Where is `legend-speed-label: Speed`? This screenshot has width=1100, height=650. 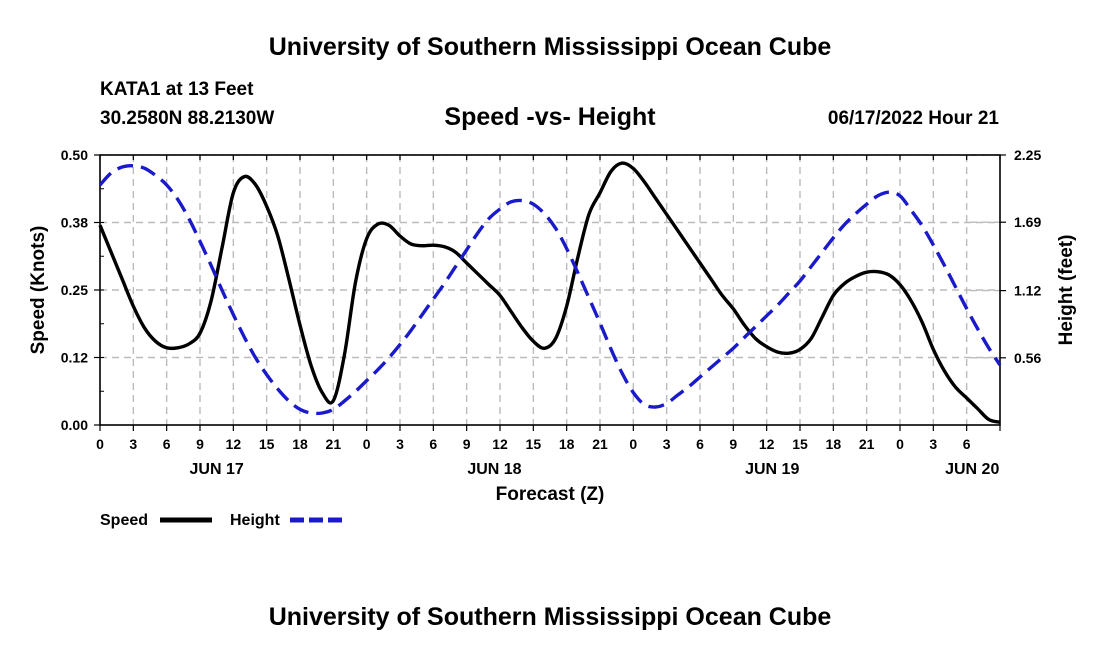
legend-speed-label: Speed is located at coordinates (124, 520).